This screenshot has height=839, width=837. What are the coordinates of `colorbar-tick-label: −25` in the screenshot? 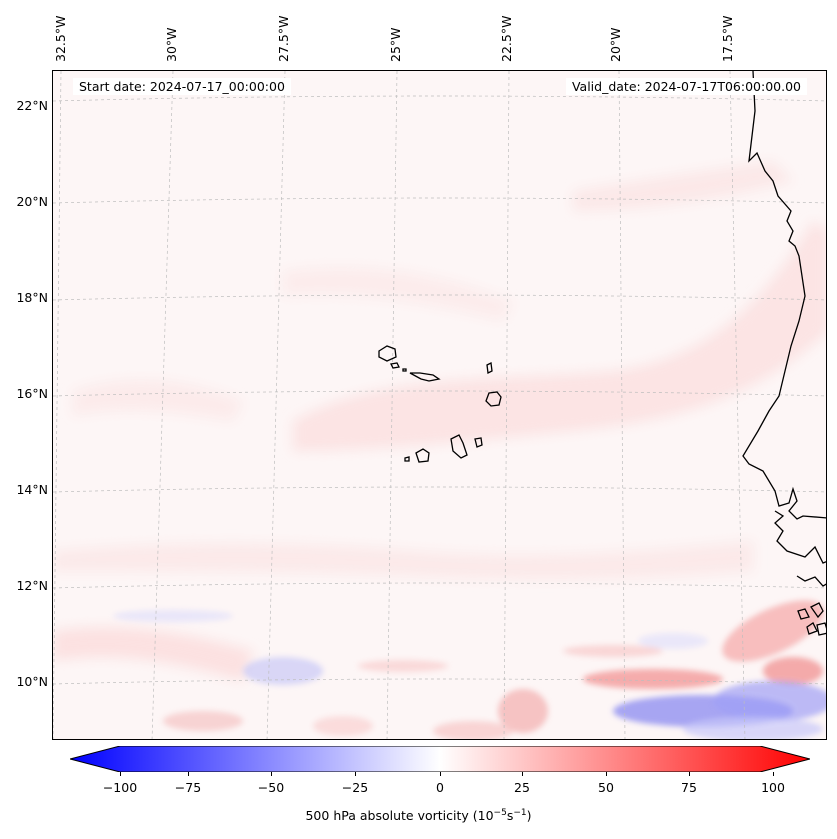 It's located at (355, 787).